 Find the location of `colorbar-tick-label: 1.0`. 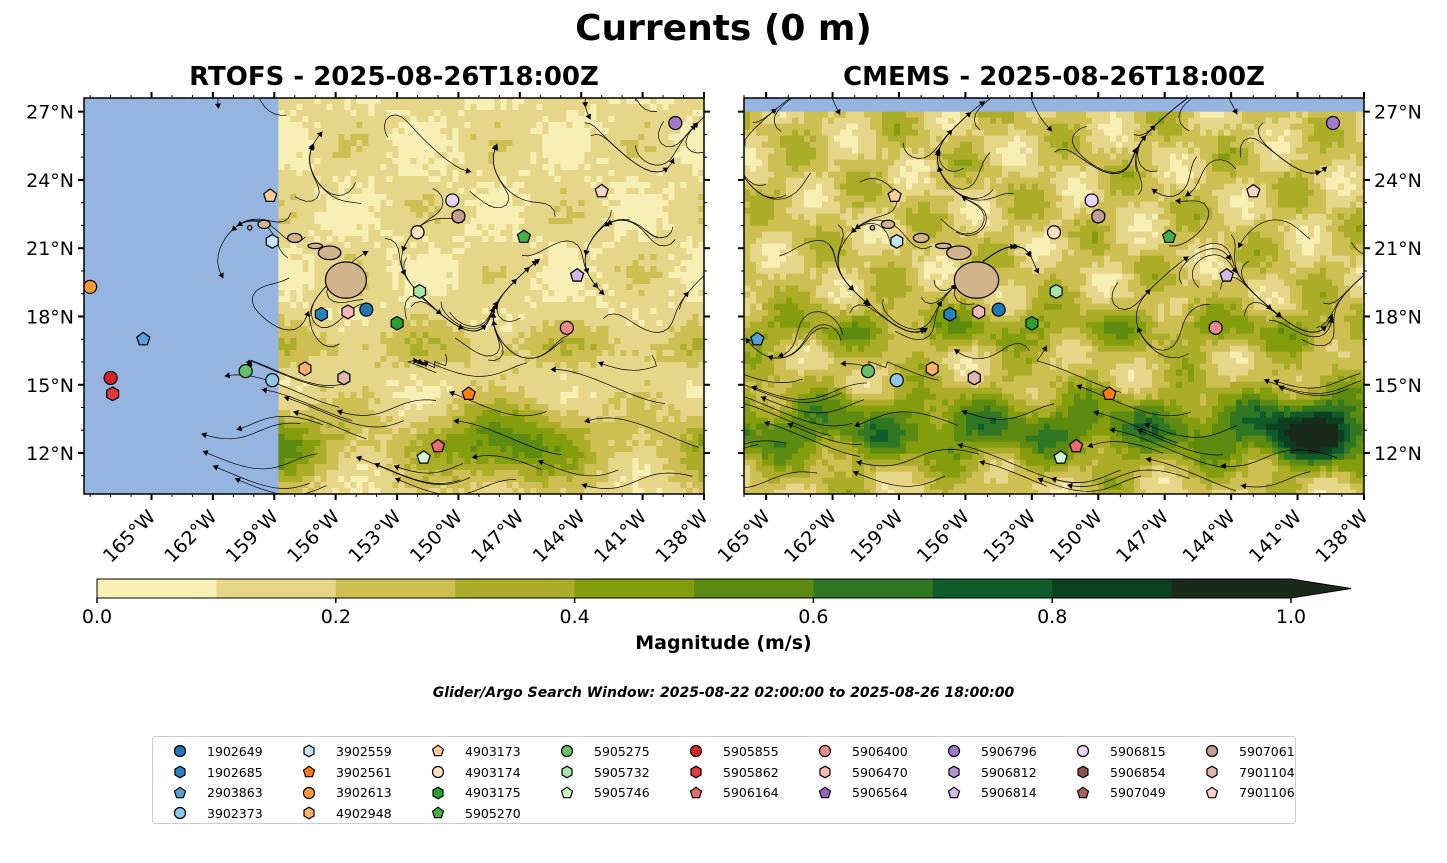

colorbar-tick-label: 1.0 is located at coordinates (1291, 617).